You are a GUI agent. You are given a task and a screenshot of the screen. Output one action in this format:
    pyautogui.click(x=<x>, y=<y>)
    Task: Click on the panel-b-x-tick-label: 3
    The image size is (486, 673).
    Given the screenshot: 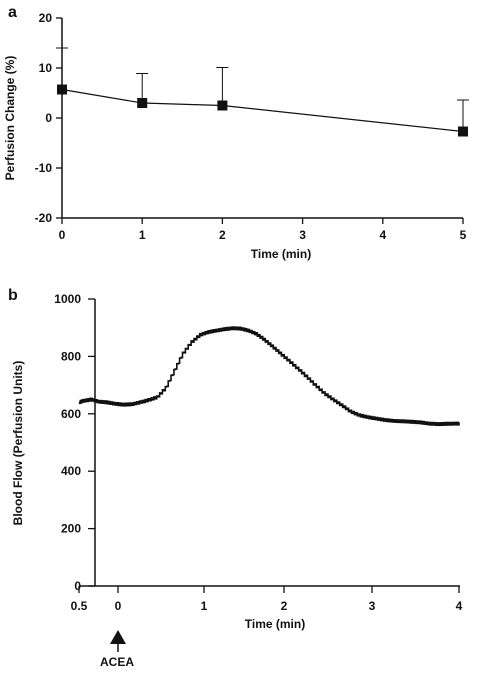 What is the action you would take?
    pyautogui.click(x=372, y=606)
    